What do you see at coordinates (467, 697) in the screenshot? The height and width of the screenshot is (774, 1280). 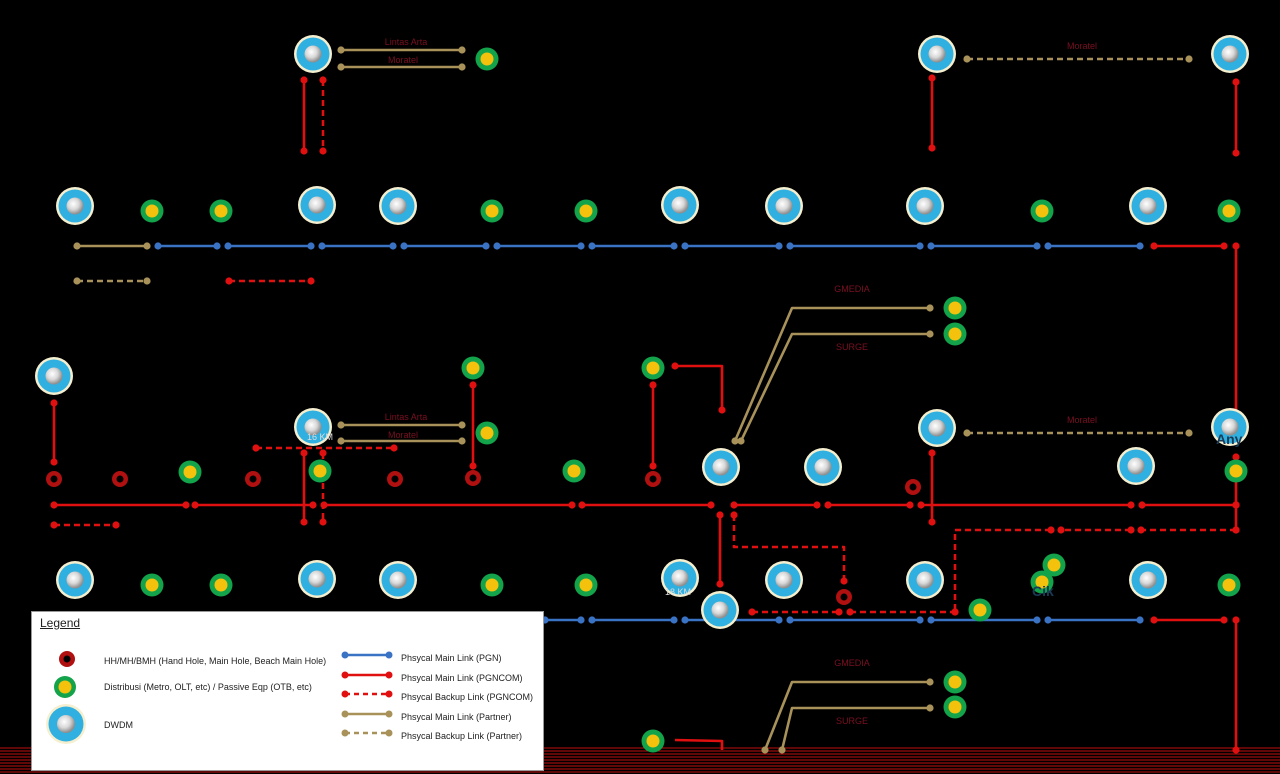 I see `legend-pgncom-backup-label: Phsycal Backup Link (PGNCOM)` at bounding box center [467, 697].